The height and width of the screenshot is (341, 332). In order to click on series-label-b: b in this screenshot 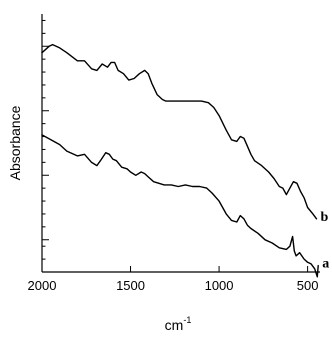, I will do `click(324, 217)`.